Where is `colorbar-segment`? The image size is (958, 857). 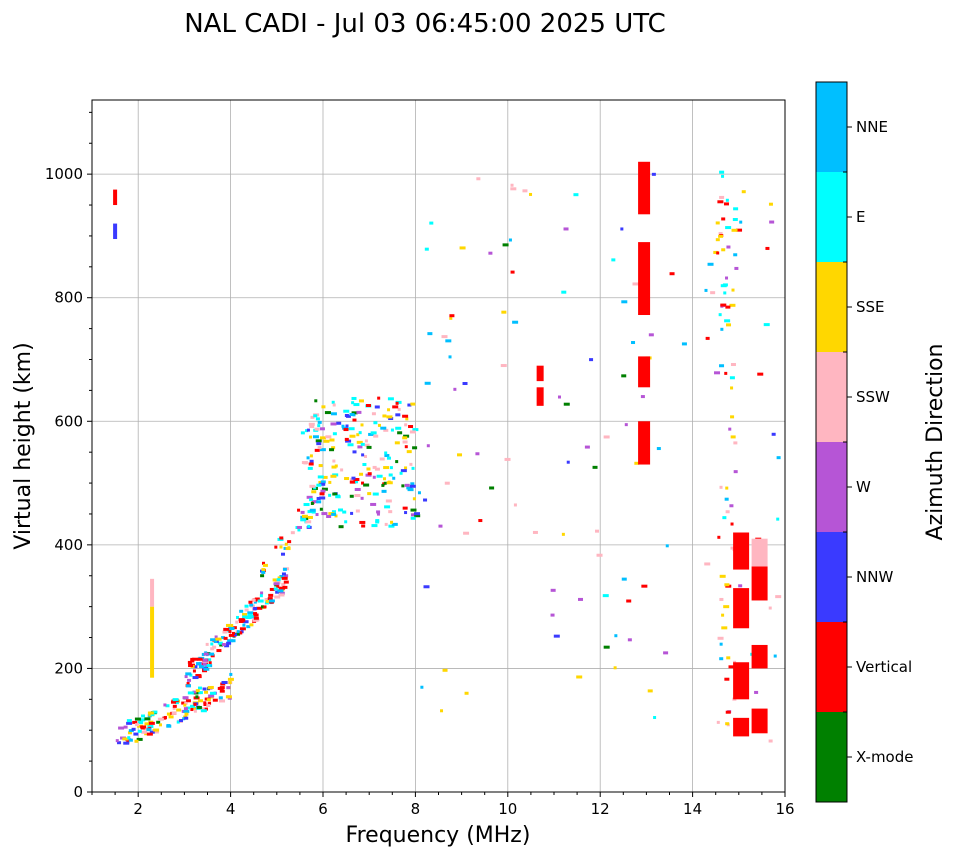
colorbar-segment is located at coordinates (831, 127).